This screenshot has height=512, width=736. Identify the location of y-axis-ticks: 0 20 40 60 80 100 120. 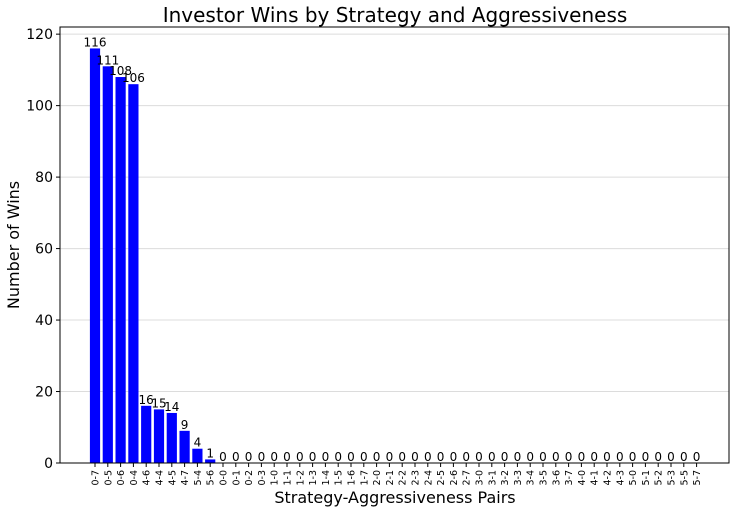
(43, 249).